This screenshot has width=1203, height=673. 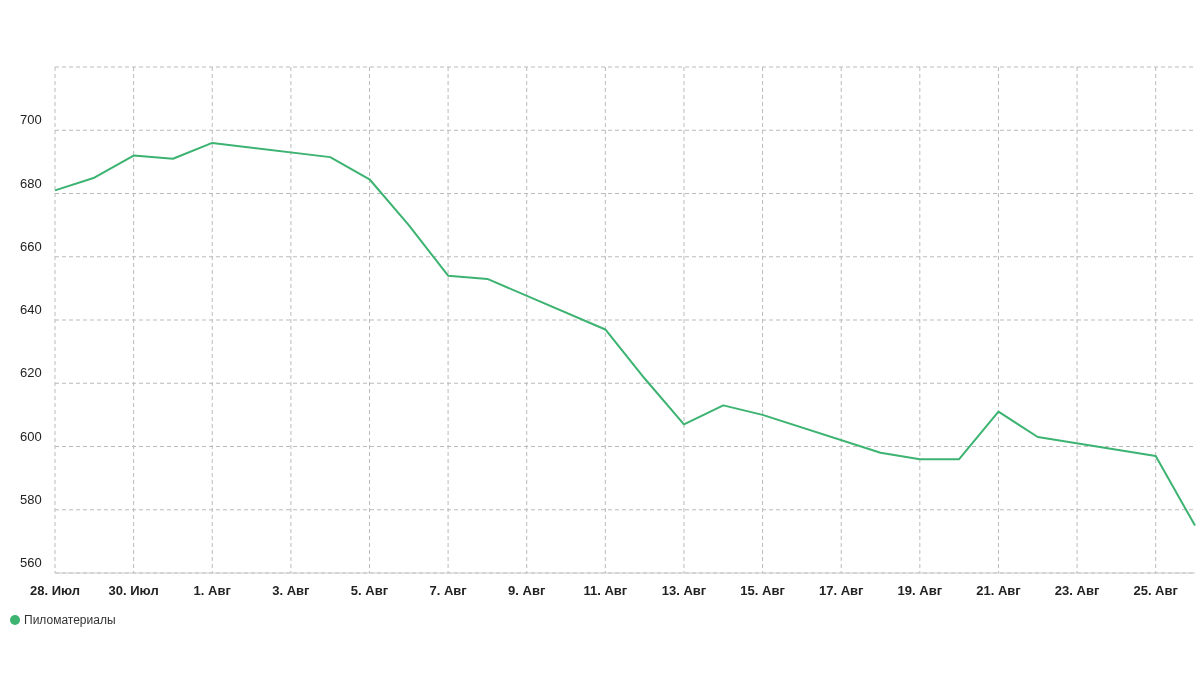 I want to click on x-tick-label: 30. Июл, so click(x=133, y=590).